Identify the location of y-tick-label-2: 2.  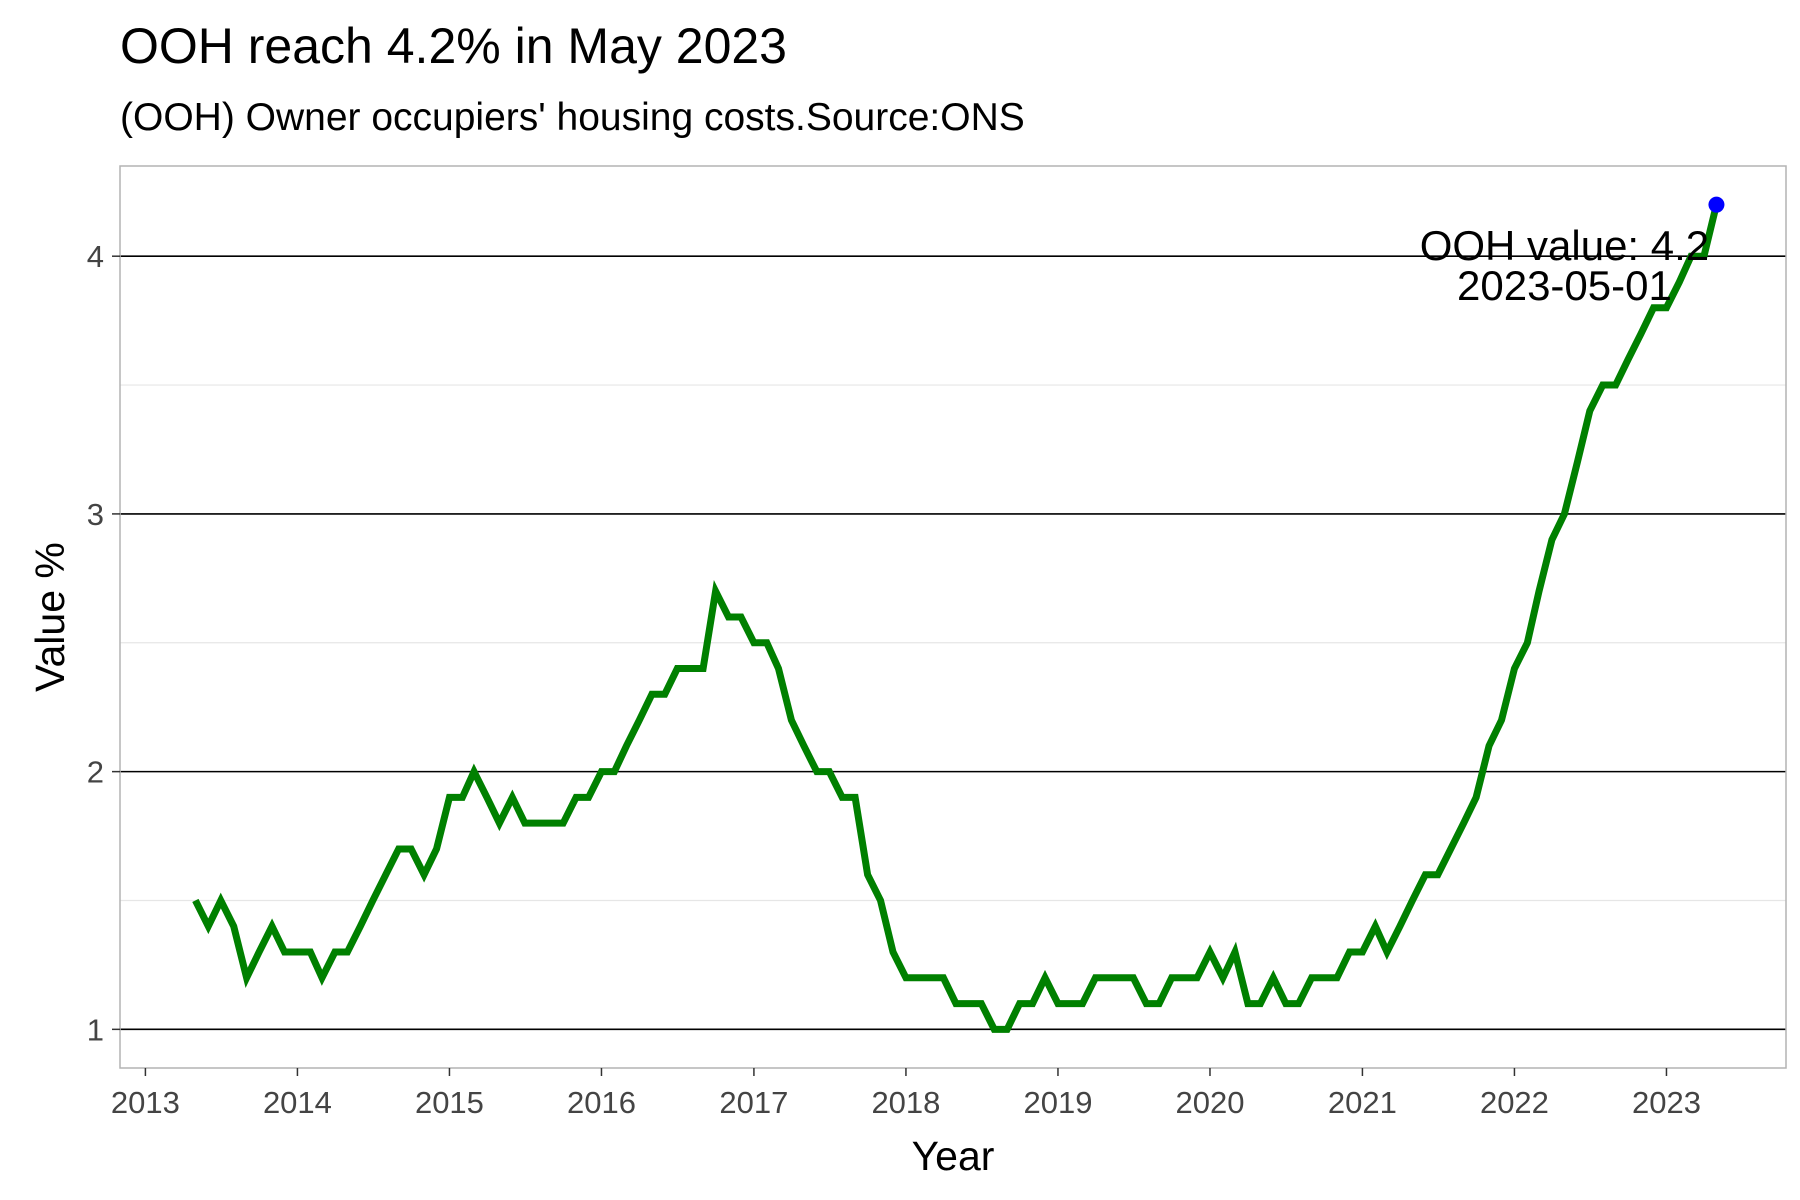
(95, 772).